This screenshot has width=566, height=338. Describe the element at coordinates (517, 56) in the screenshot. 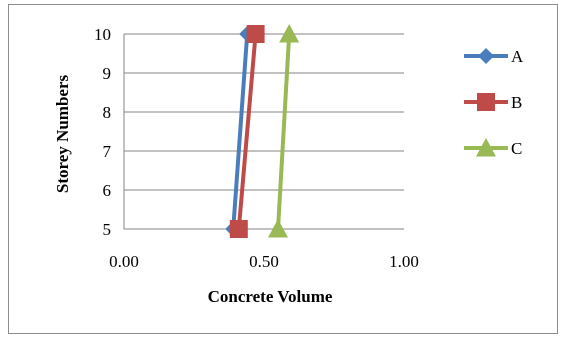

I see `legend-label: A` at that location.